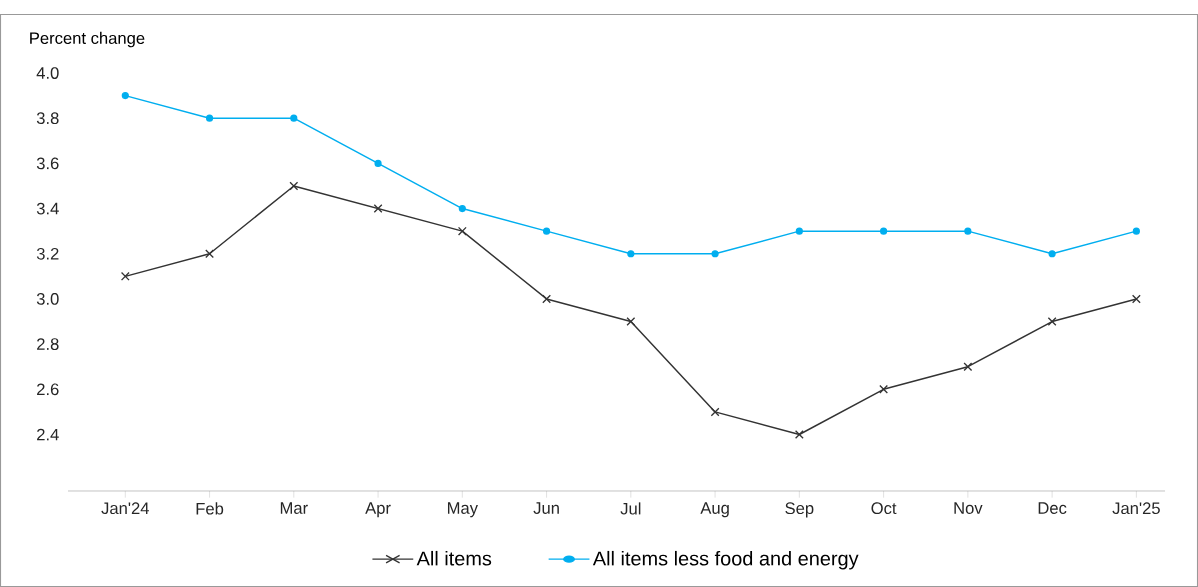 The width and height of the screenshot is (1198, 587). What do you see at coordinates (725, 560) in the screenshot?
I see `legend-label: All items less food and energy` at bounding box center [725, 560].